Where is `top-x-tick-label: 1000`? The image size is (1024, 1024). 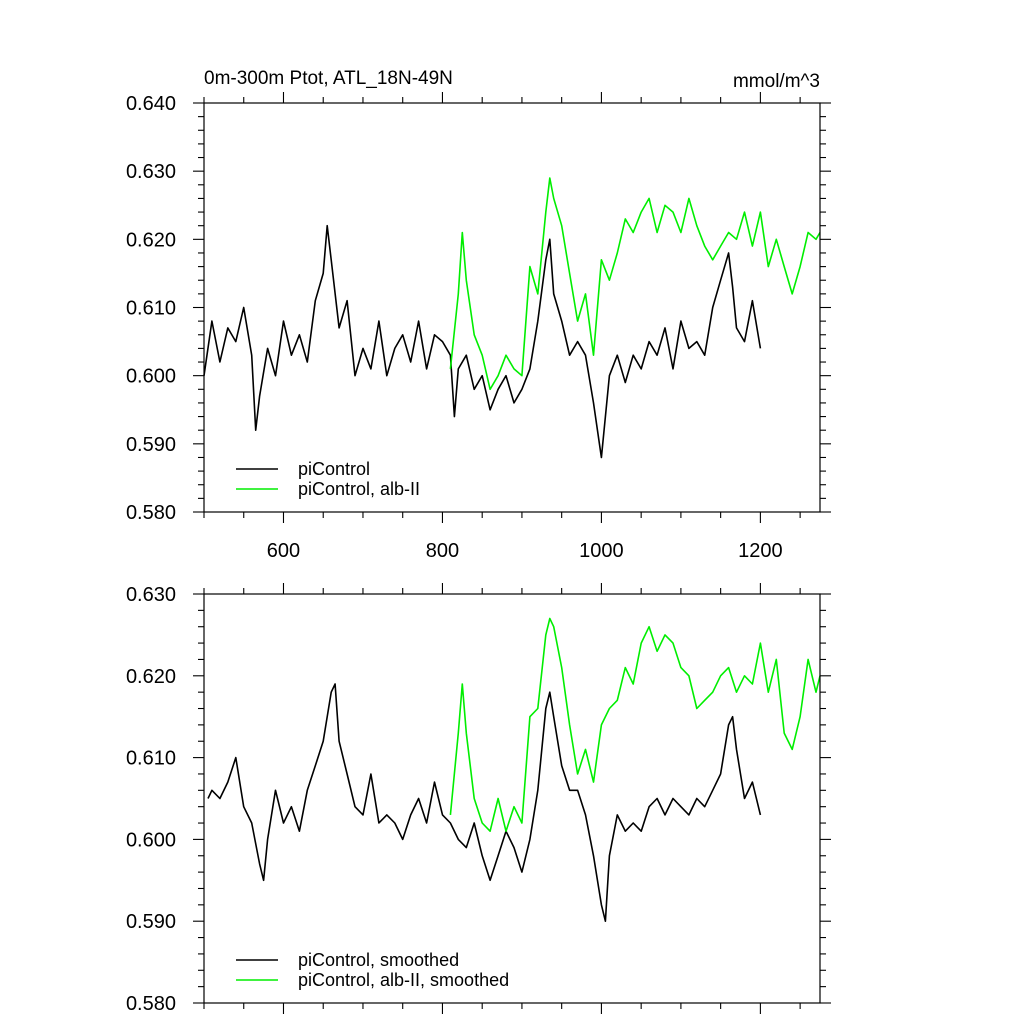
top-x-tick-label: 1000 is located at coordinates (601, 551).